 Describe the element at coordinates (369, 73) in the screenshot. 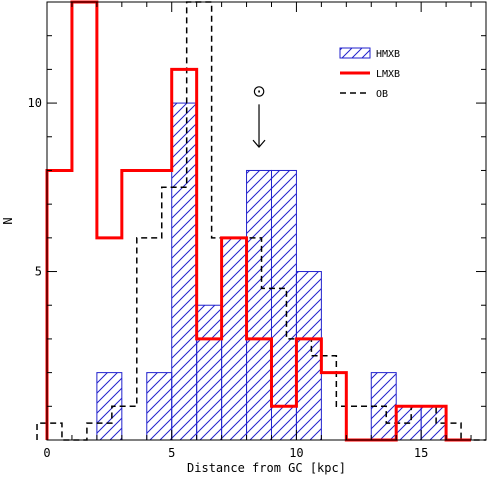

I see `legend: HMXB LMXB OB` at that location.